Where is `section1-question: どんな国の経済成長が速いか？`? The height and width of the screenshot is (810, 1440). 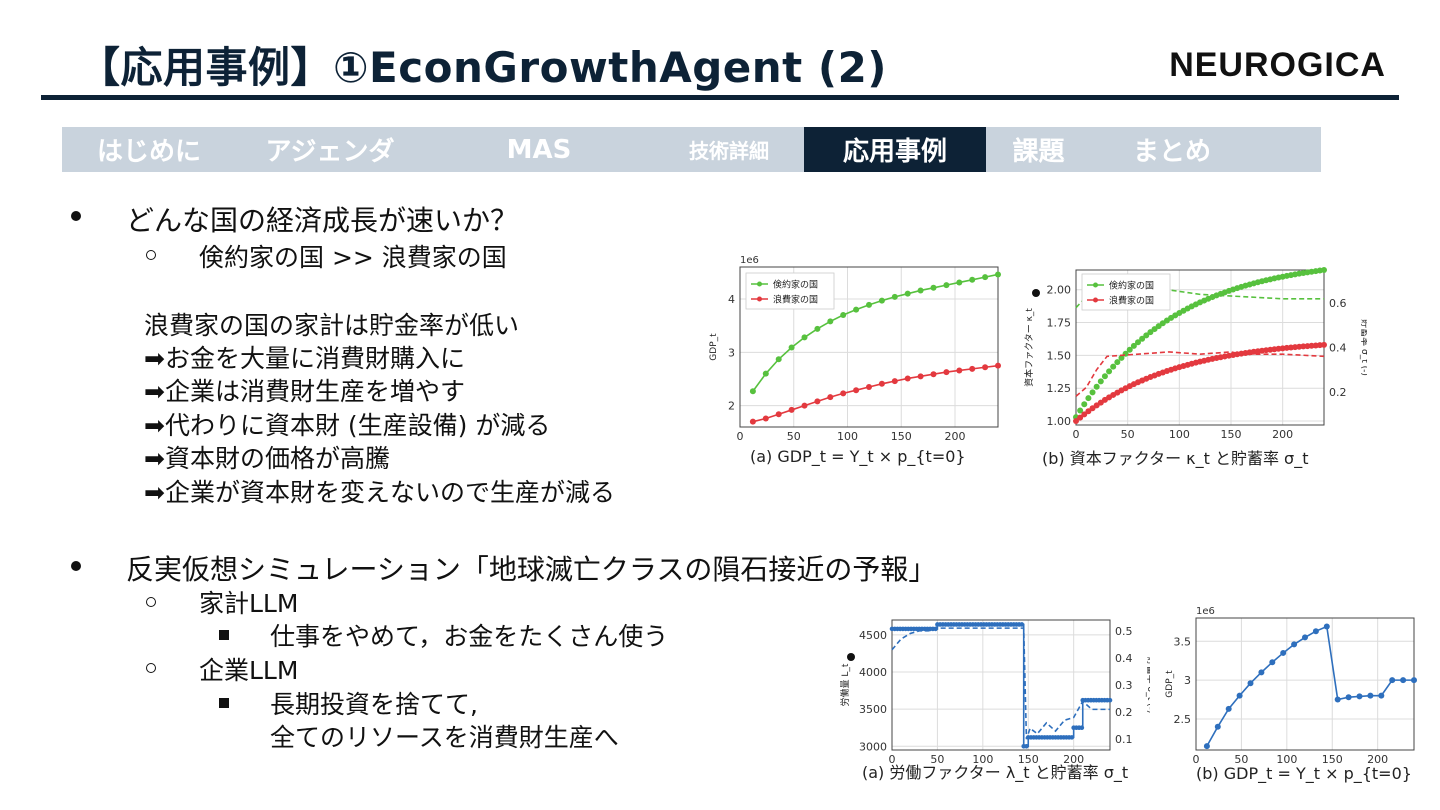 section1-question: どんな国の経済成長が速いか？ is located at coordinates (322, 220).